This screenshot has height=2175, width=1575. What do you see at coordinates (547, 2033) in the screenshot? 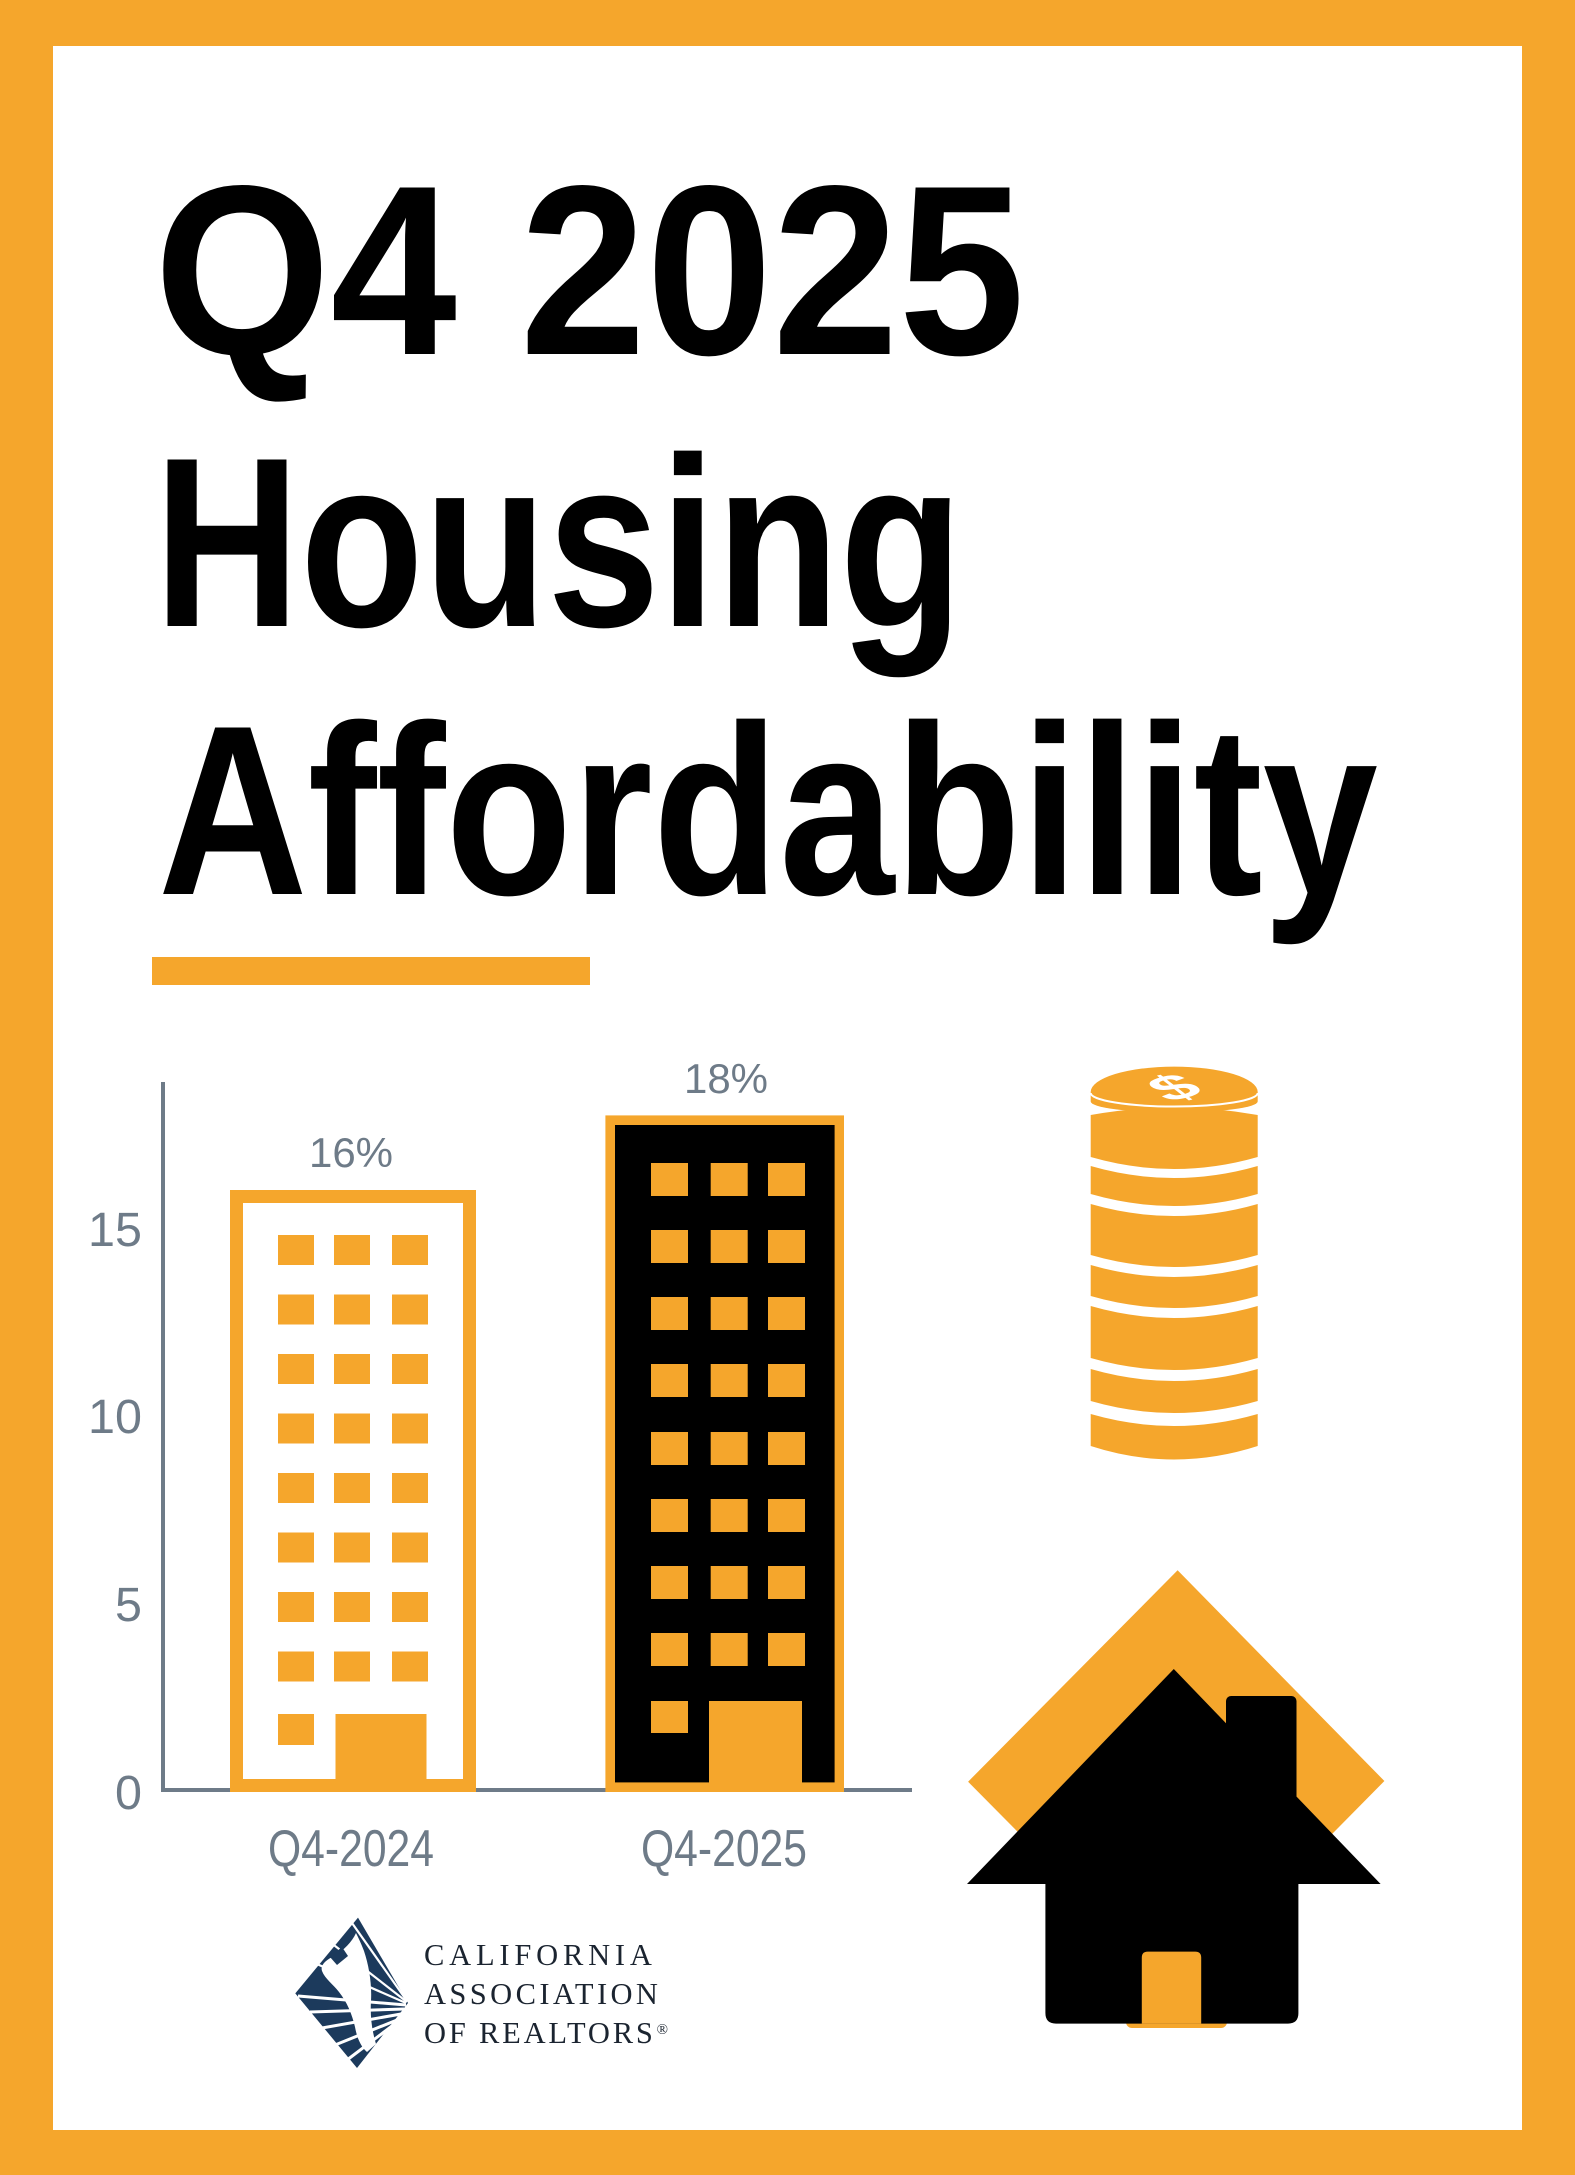
I see `svg-text: OF REALTORS®` at bounding box center [547, 2033].